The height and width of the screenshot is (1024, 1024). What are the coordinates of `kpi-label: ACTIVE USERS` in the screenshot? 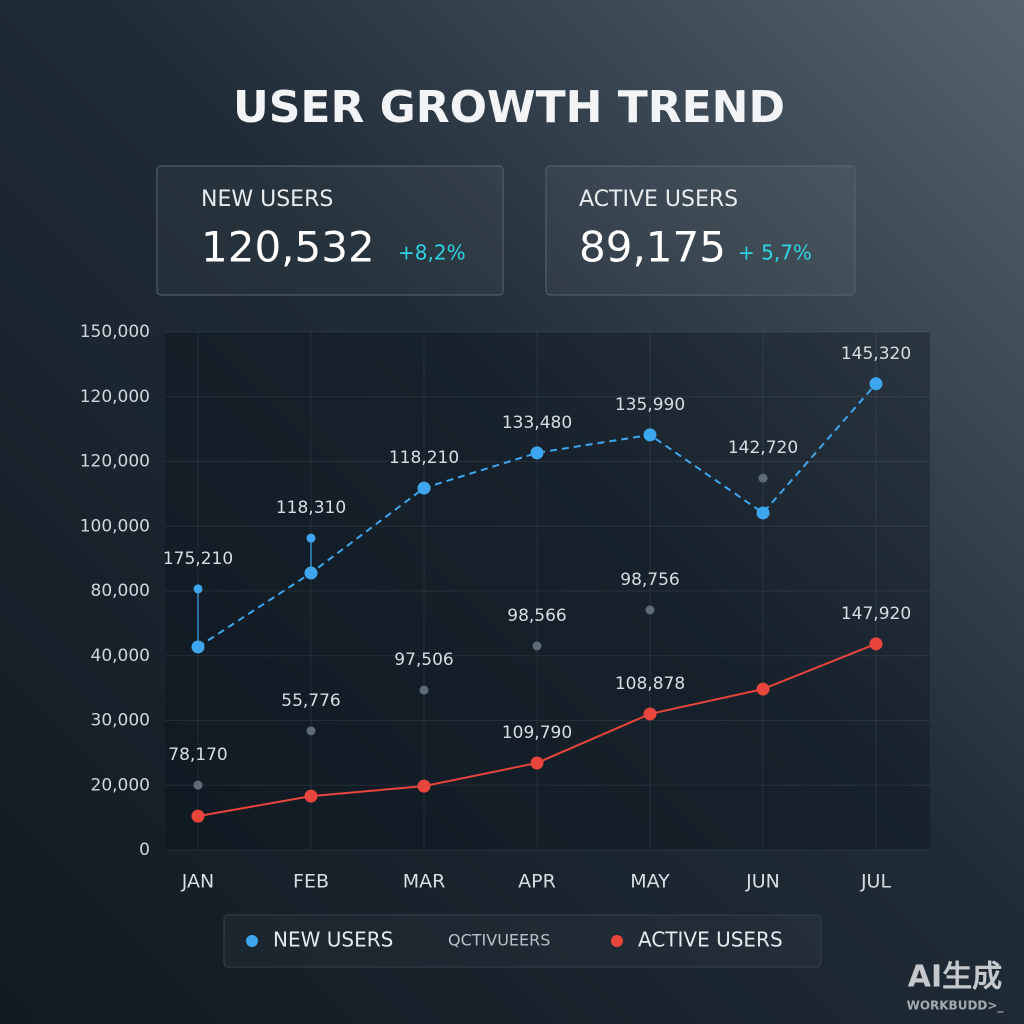 It's located at (658, 199).